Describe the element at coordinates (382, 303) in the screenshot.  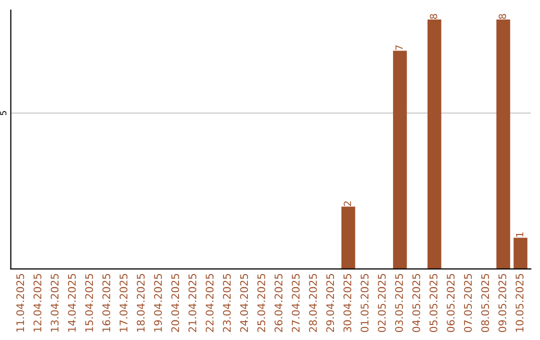
I see `x-tick-label: 02.05.2025` at that location.